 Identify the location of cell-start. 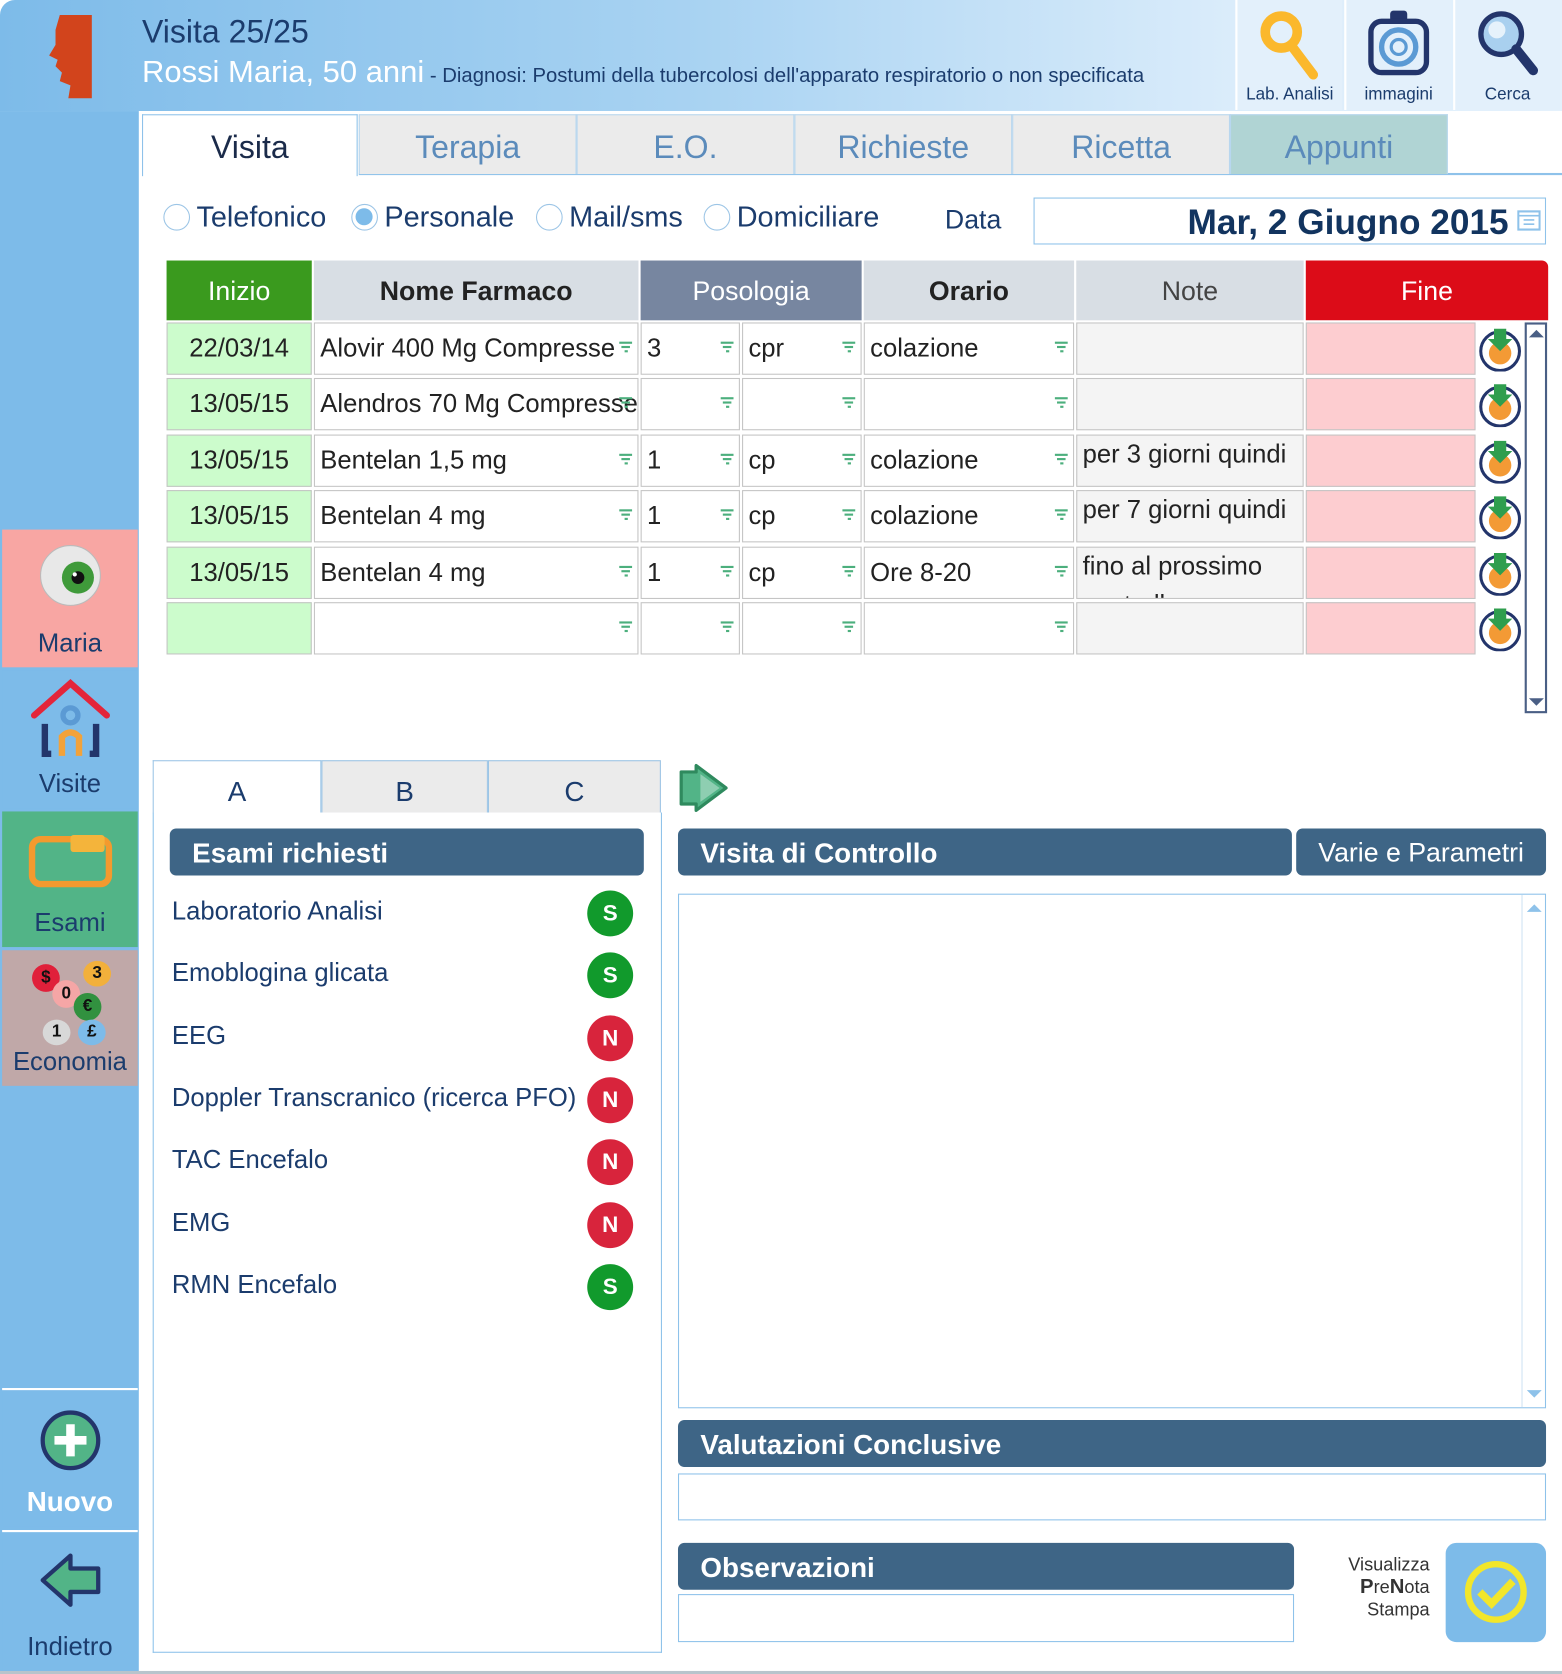
(239, 628).